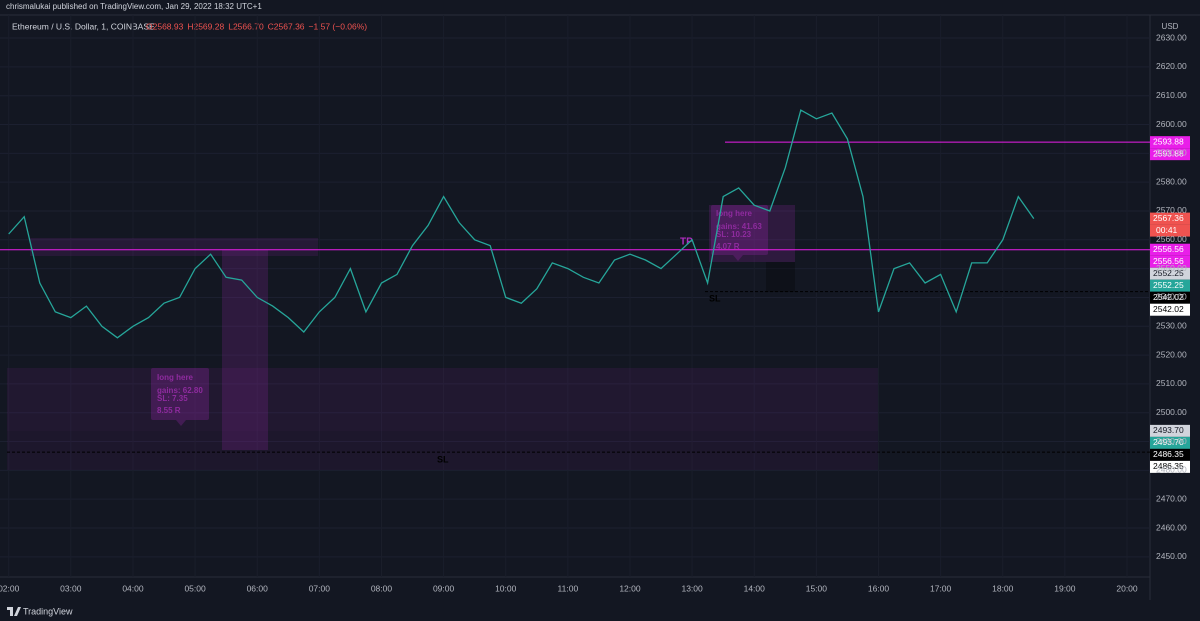  Describe the element at coordinates (442, 450) in the screenshot. I see `stop-zone` at that location.